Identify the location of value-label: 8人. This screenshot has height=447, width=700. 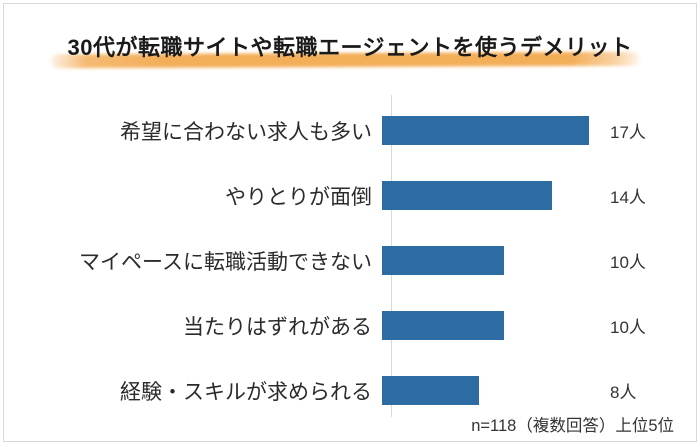
(623, 392).